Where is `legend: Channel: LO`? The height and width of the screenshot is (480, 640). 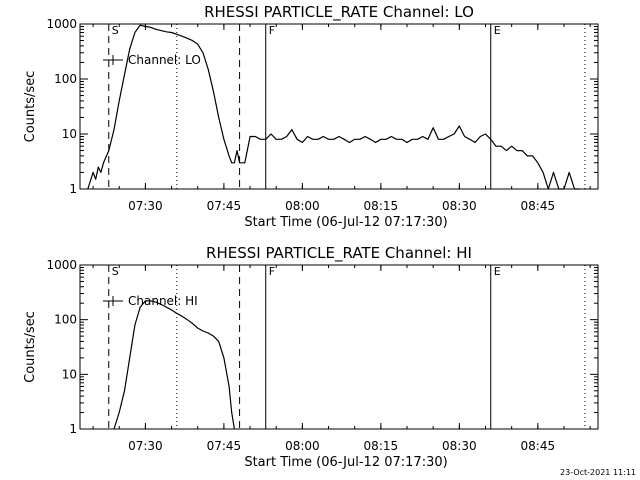 legend: Channel: LO is located at coordinates (152, 60).